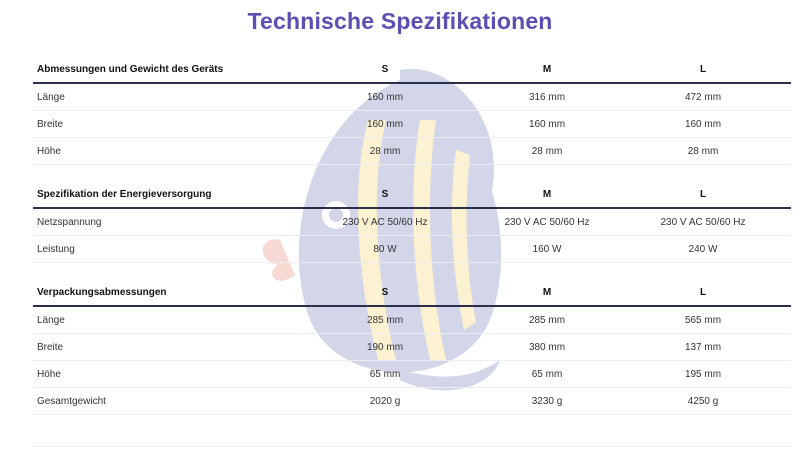 The width and height of the screenshot is (800, 450). I want to click on cell-value: 195 mm, so click(703, 374).